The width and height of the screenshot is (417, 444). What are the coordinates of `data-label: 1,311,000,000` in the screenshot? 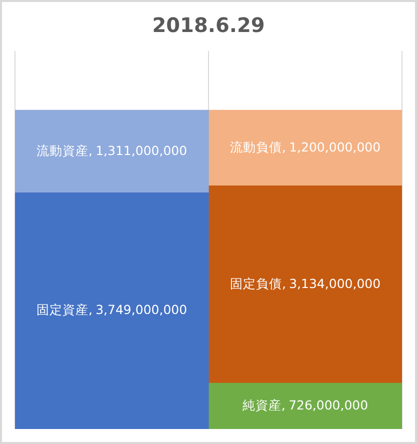 It's located at (142, 150).